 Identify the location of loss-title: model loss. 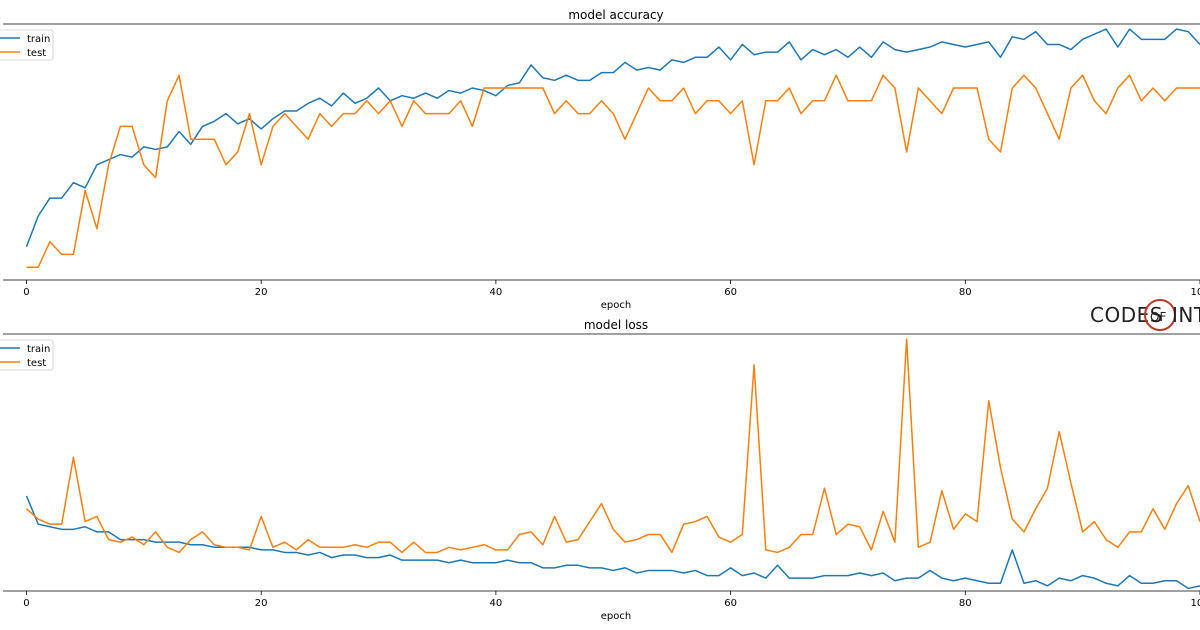
(616, 325).